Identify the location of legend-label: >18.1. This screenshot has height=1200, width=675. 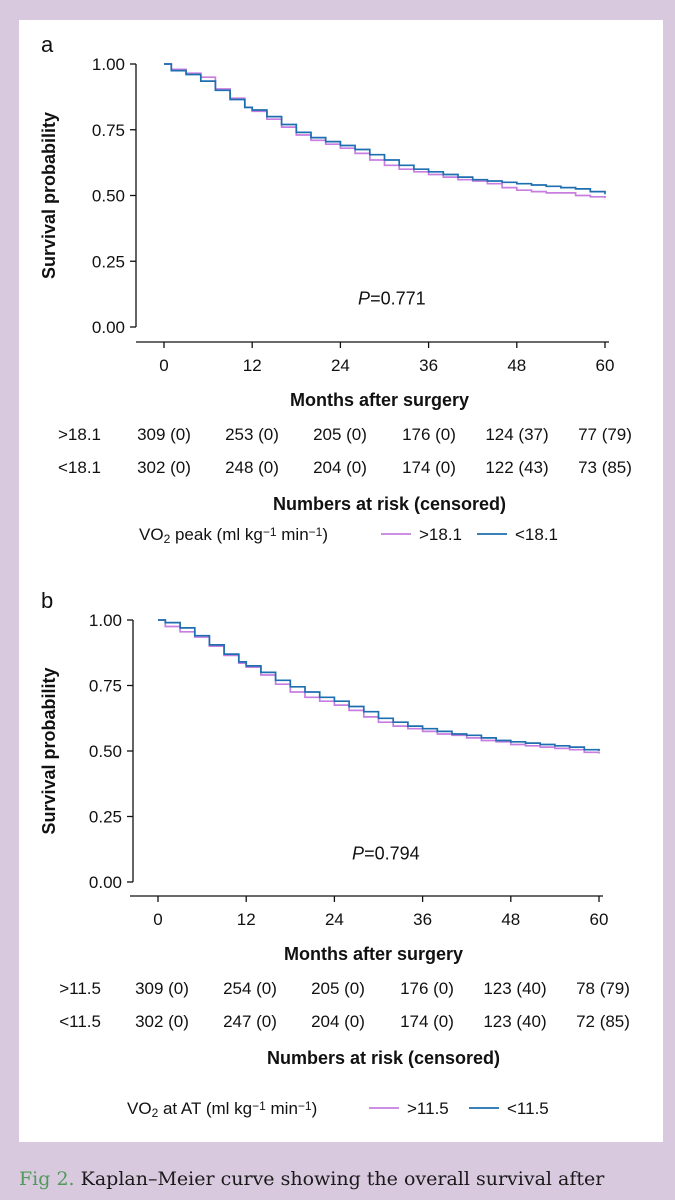
(440, 534).